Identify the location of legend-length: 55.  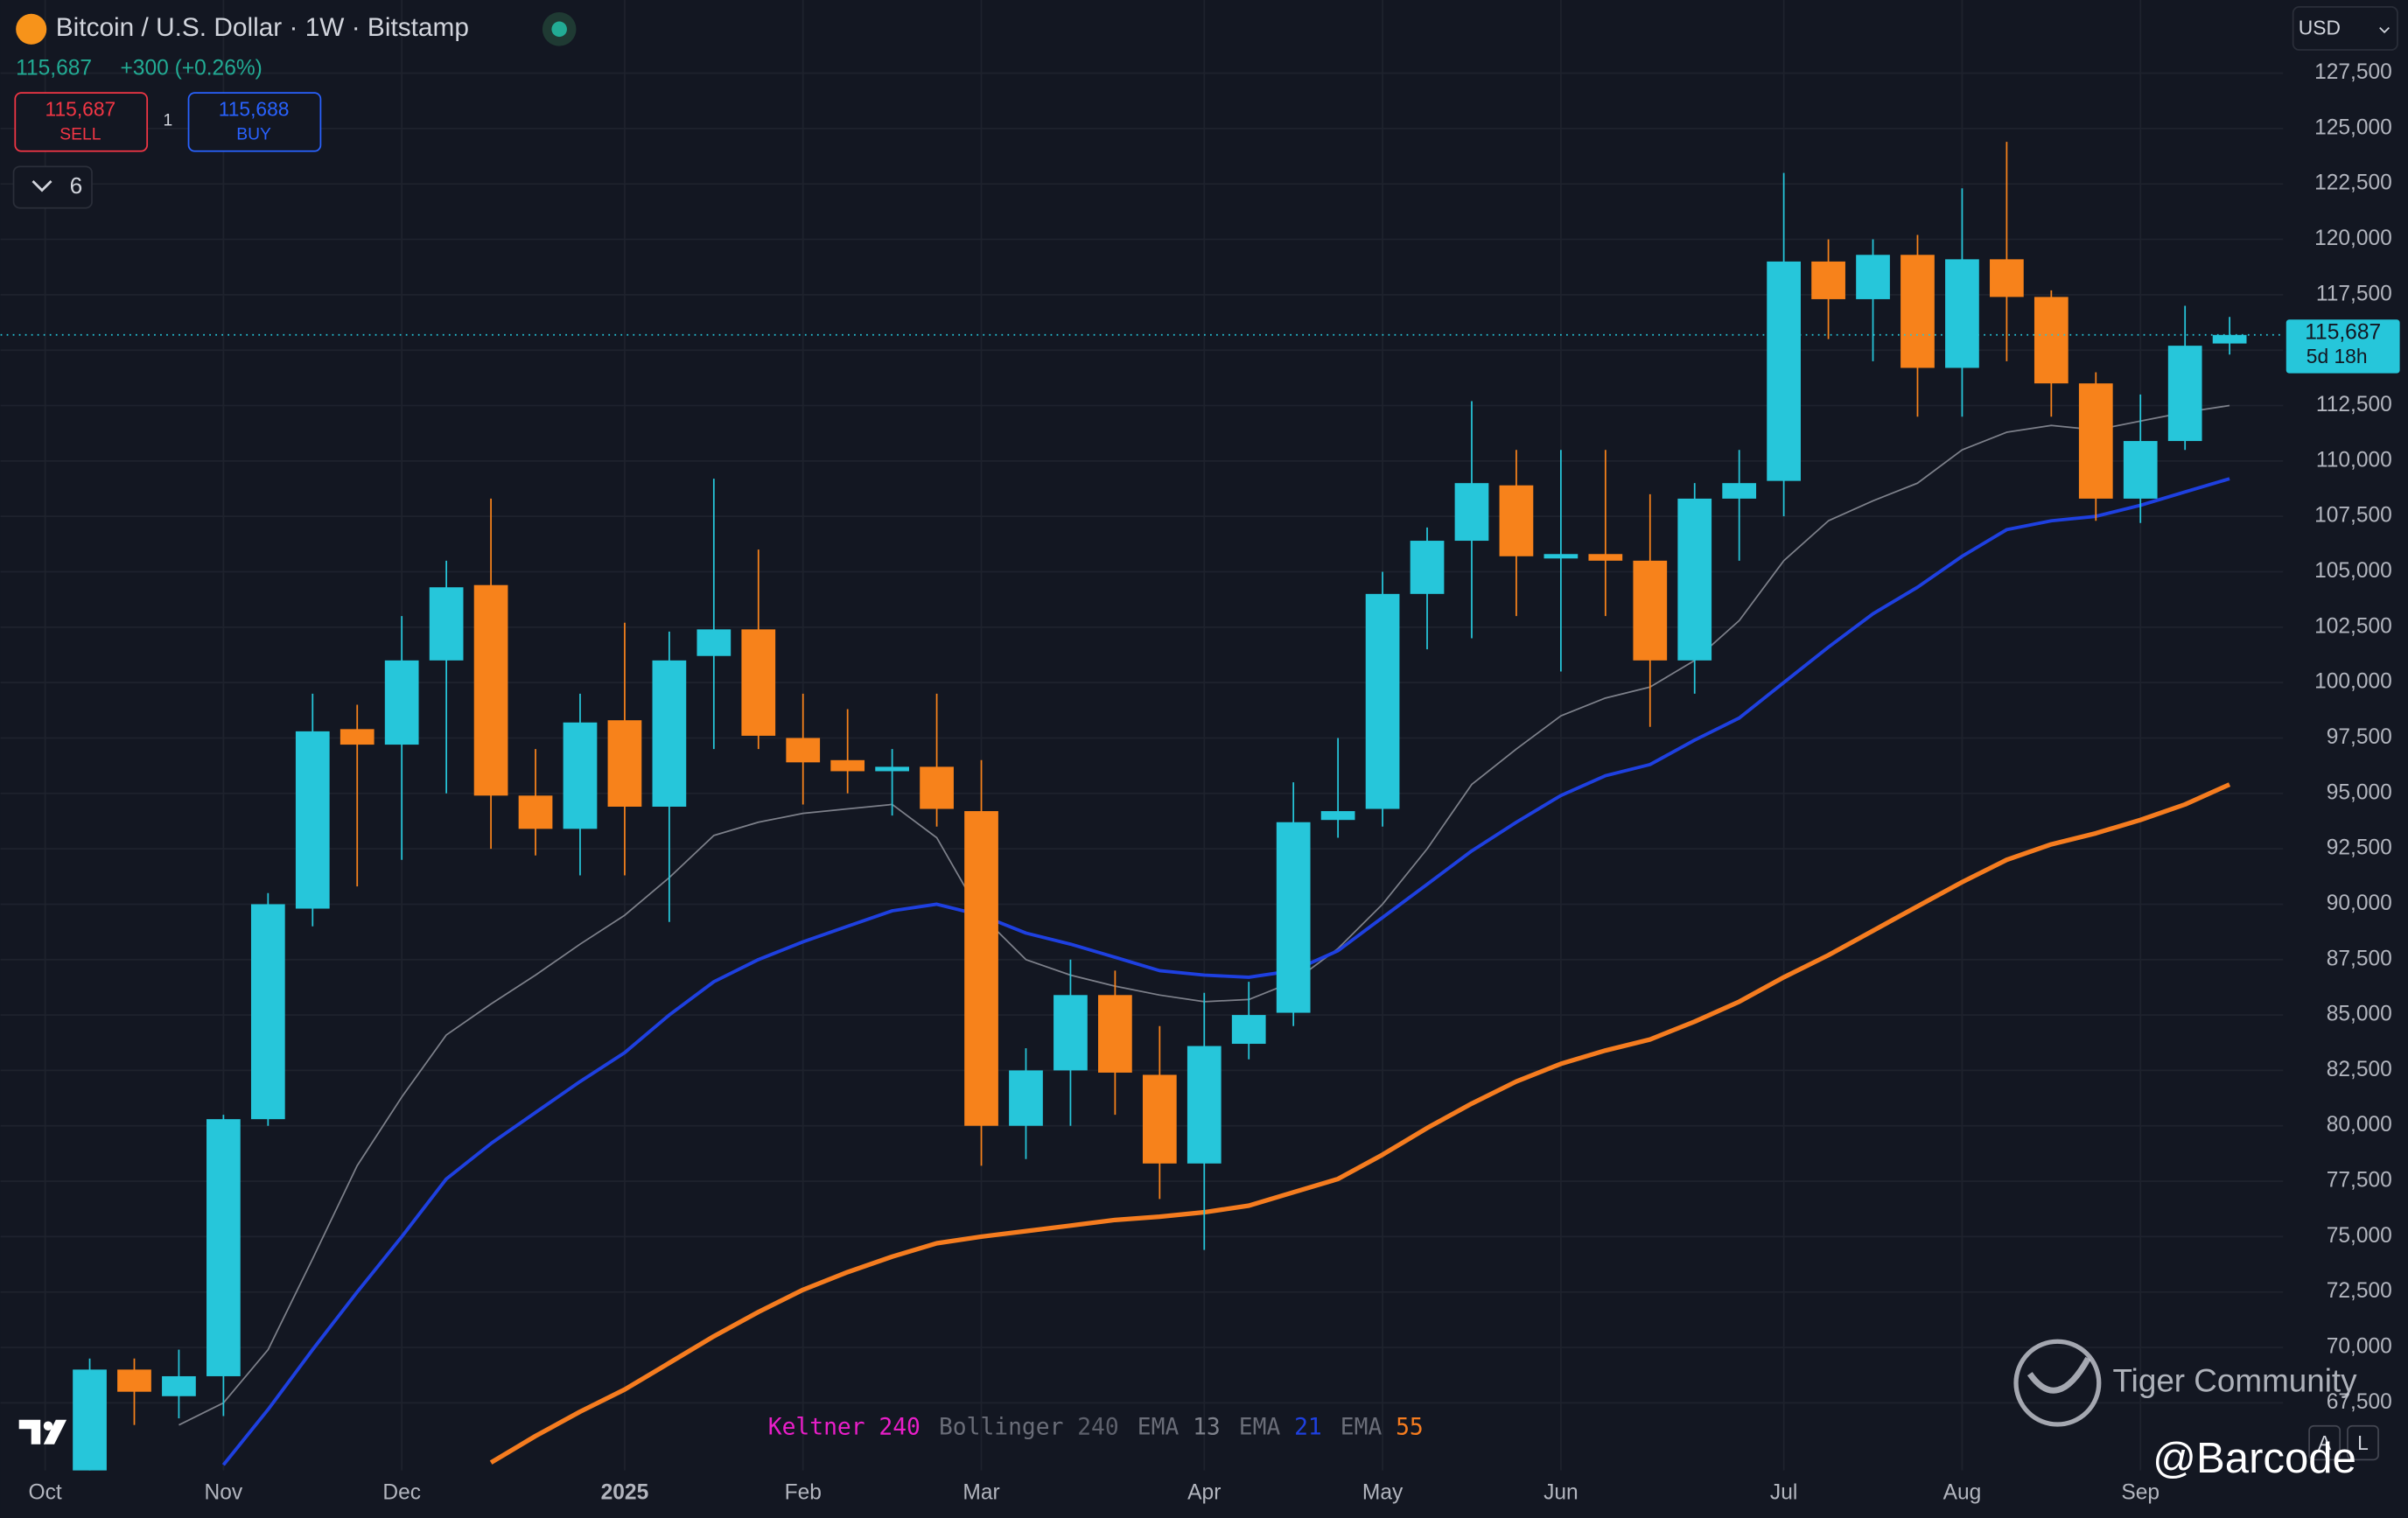
(1410, 1427).